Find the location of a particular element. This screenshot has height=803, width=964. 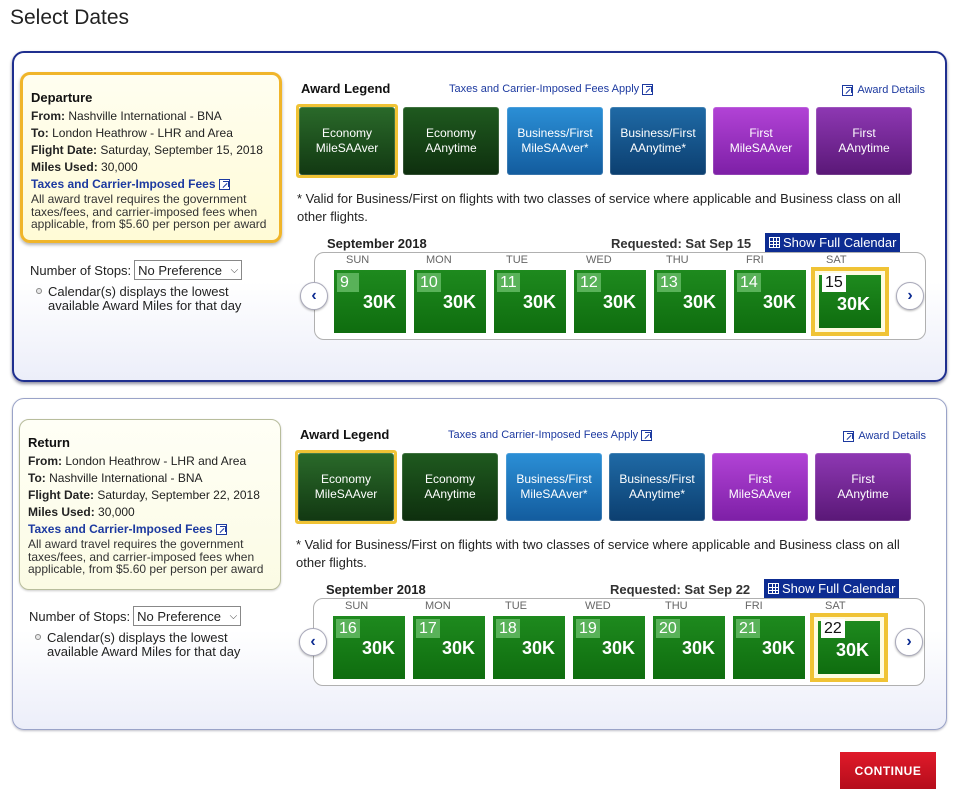

departure-day-tile: 12 30K is located at coordinates (610, 301).